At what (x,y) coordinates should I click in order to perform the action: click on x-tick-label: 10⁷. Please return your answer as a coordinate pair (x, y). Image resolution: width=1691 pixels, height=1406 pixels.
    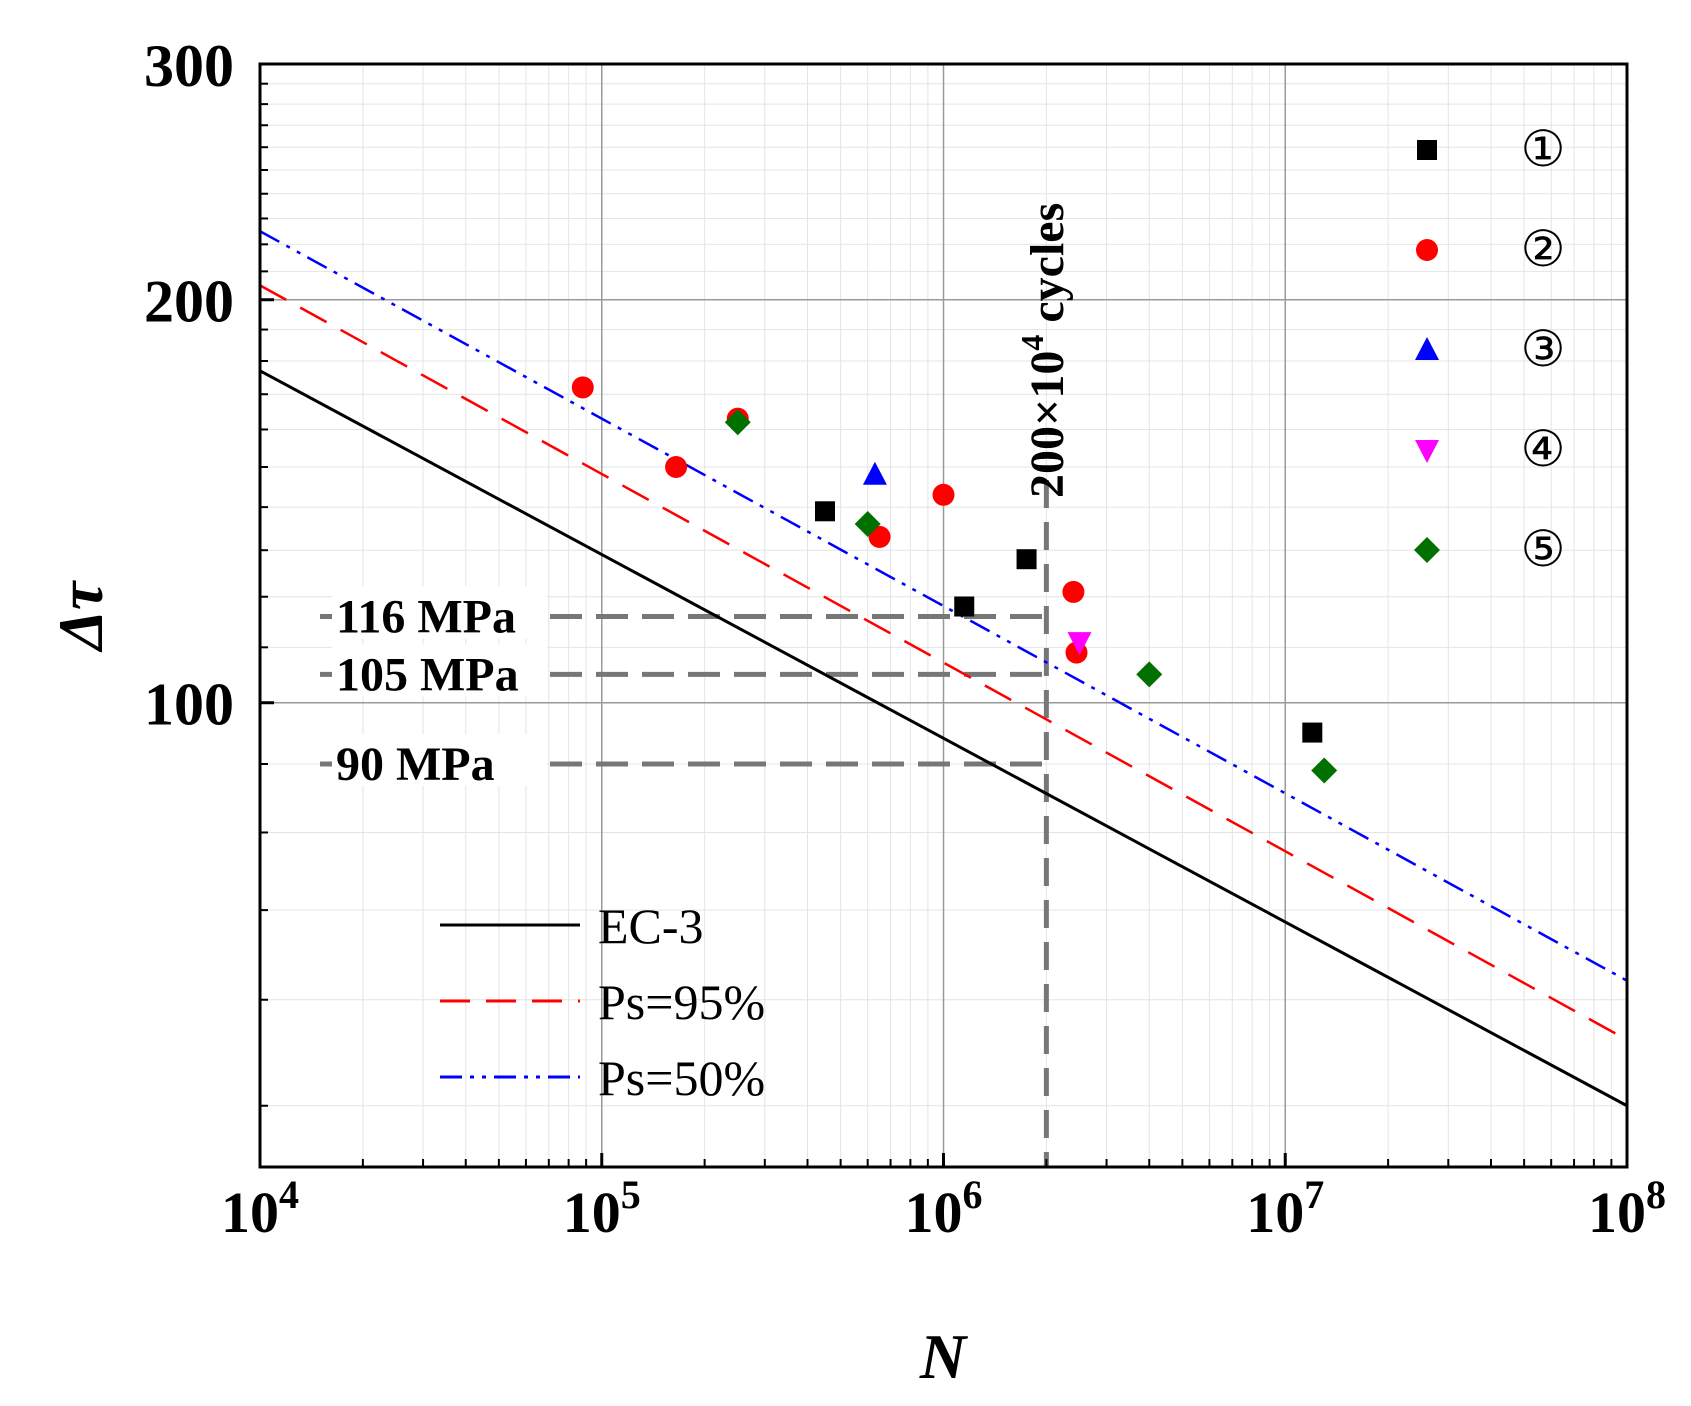
    Looking at the image, I should click on (1285, 1208).